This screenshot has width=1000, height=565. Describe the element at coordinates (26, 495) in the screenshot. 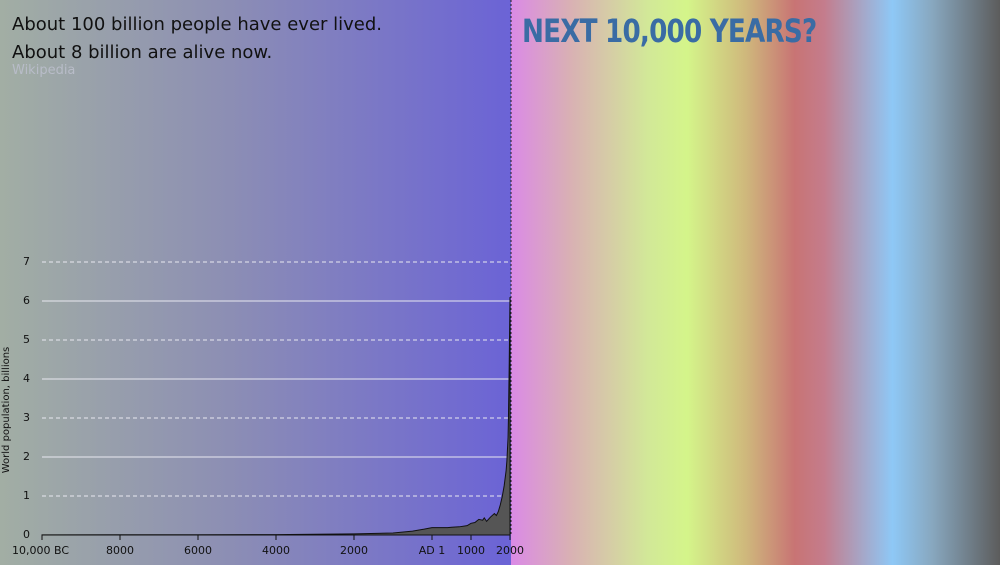

I see `y-tick-label: 1` at that location.